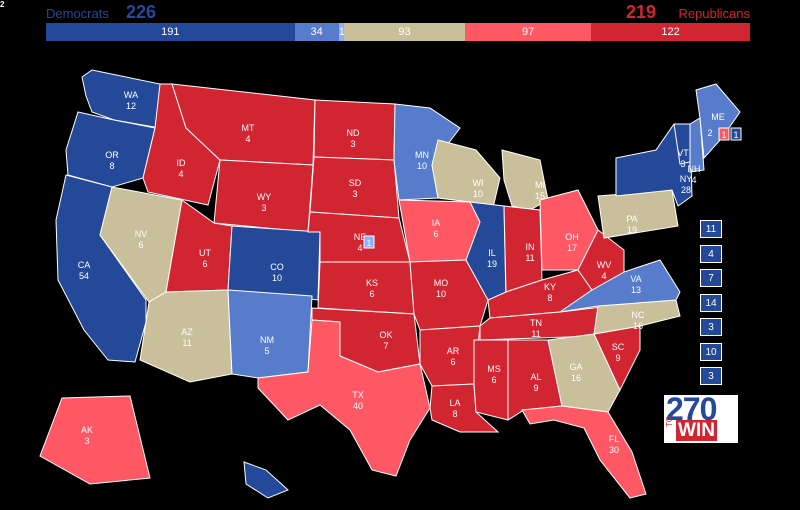 This screenshot has width=800, height=510. Describe the element at coordinates (454, 403) in the screenshot. I see `state-label-la: LA` at that location.